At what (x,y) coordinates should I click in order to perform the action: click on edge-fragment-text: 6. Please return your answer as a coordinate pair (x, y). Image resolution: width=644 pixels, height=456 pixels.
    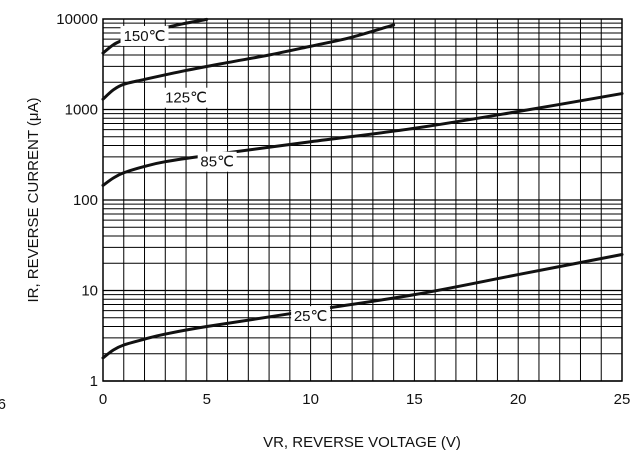
    Looking at the image, I should click on (3, 404).